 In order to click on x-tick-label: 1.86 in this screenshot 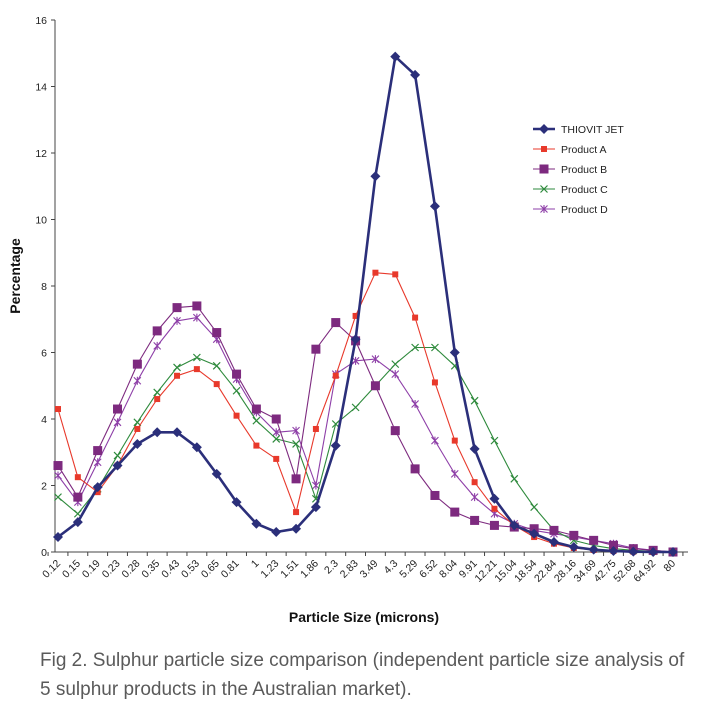, I will do `click(309, 569)`.